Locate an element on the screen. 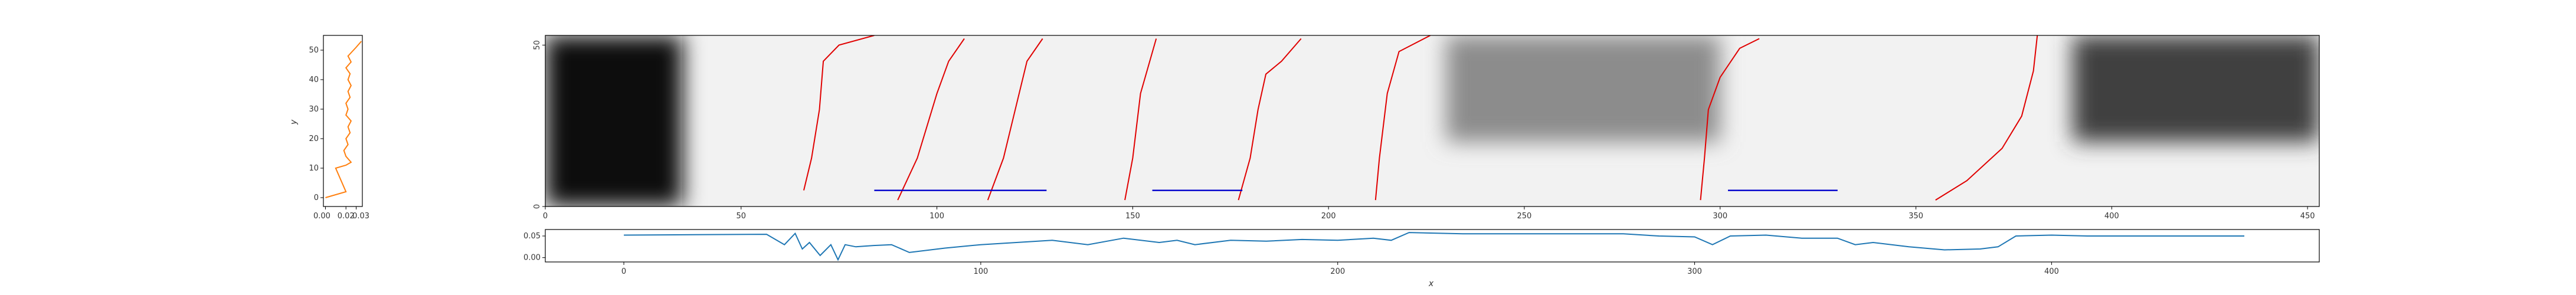 The width and height of the screenshot is (2576, 295). y-profile-y-tick-label: 0 is located at coordinates (317, 198).